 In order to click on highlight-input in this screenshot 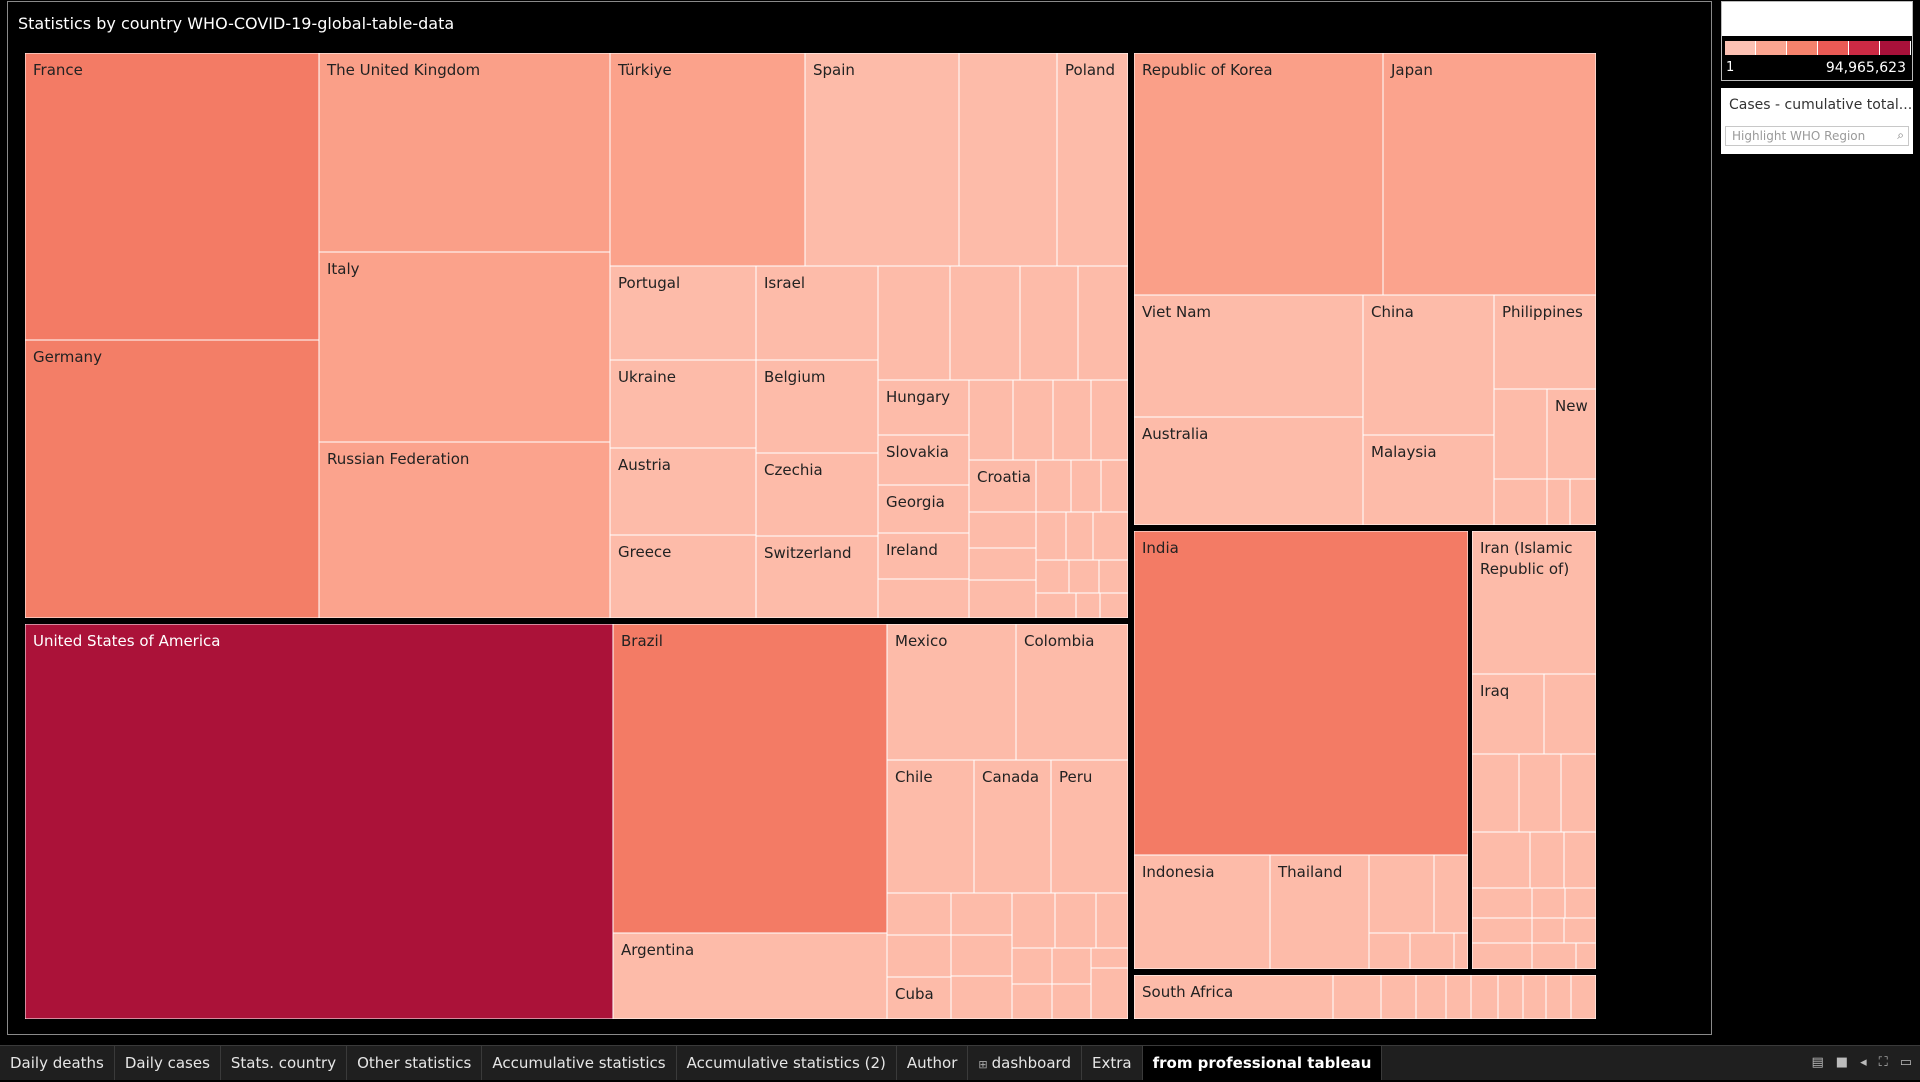, I will do `click(1807, 136)`.